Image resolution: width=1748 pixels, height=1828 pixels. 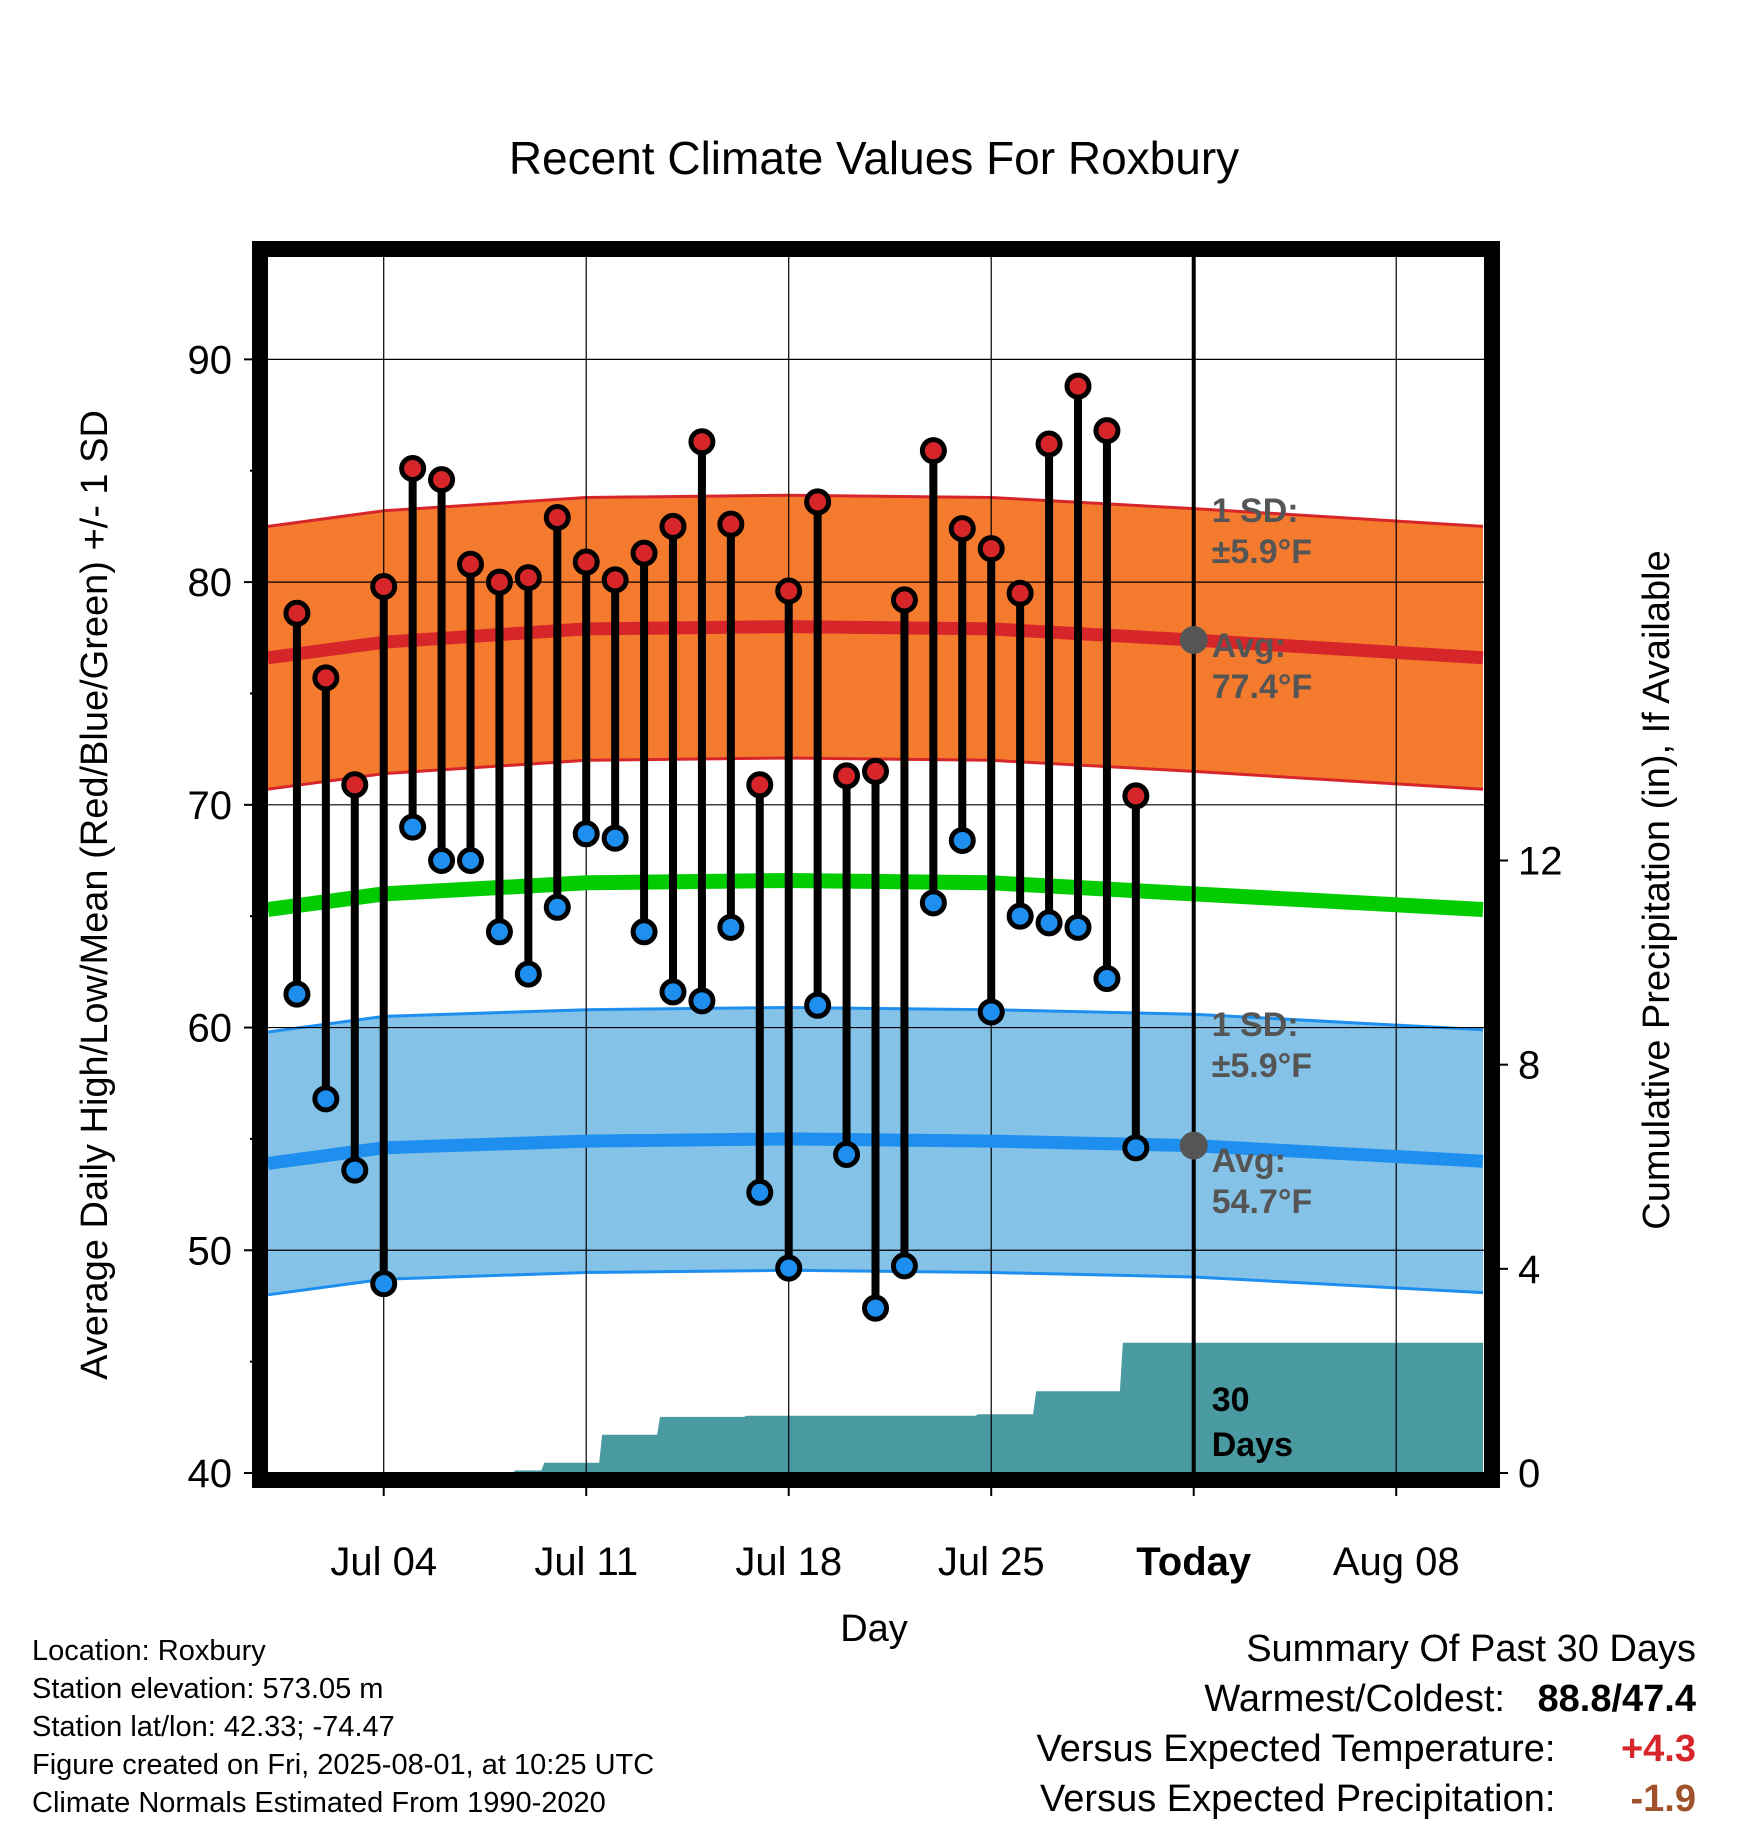 What do you see at coordinates (210, 360) in the screenshot?
I see `y-tick-label: 90` at bounding box center [210, 360].